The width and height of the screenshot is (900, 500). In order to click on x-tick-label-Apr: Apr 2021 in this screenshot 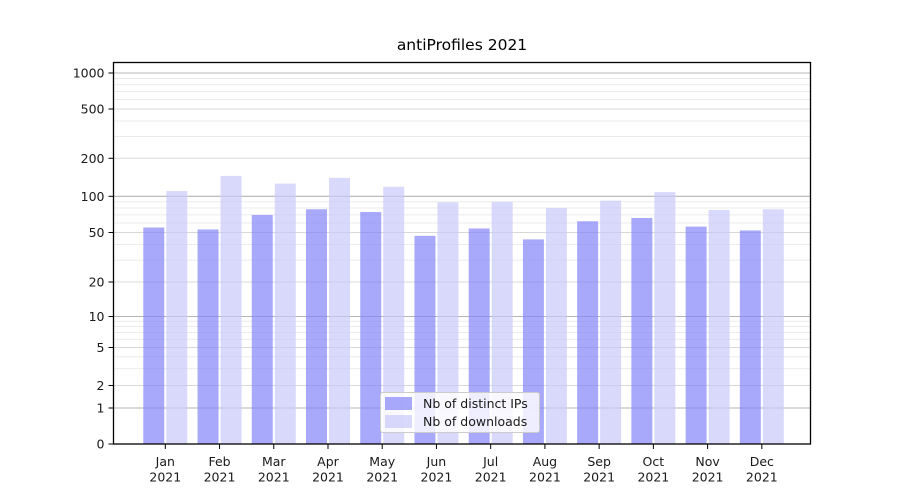, I will do `click(328, 469)`.